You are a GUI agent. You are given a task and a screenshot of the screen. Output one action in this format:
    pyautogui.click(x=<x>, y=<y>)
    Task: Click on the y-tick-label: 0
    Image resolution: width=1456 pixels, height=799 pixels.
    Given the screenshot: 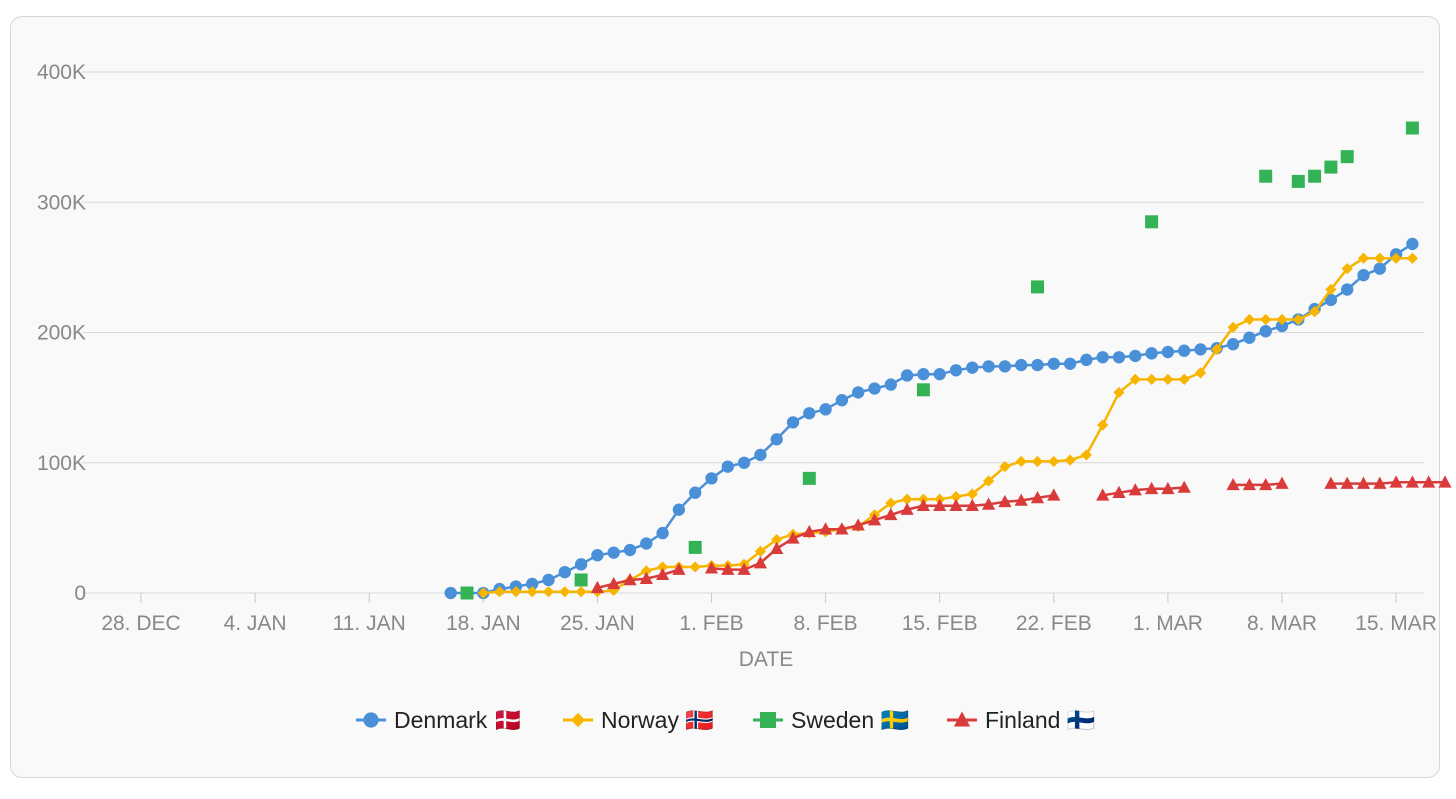 What is the action you would take?
    pyautogui.click(x=80, y=593)
    